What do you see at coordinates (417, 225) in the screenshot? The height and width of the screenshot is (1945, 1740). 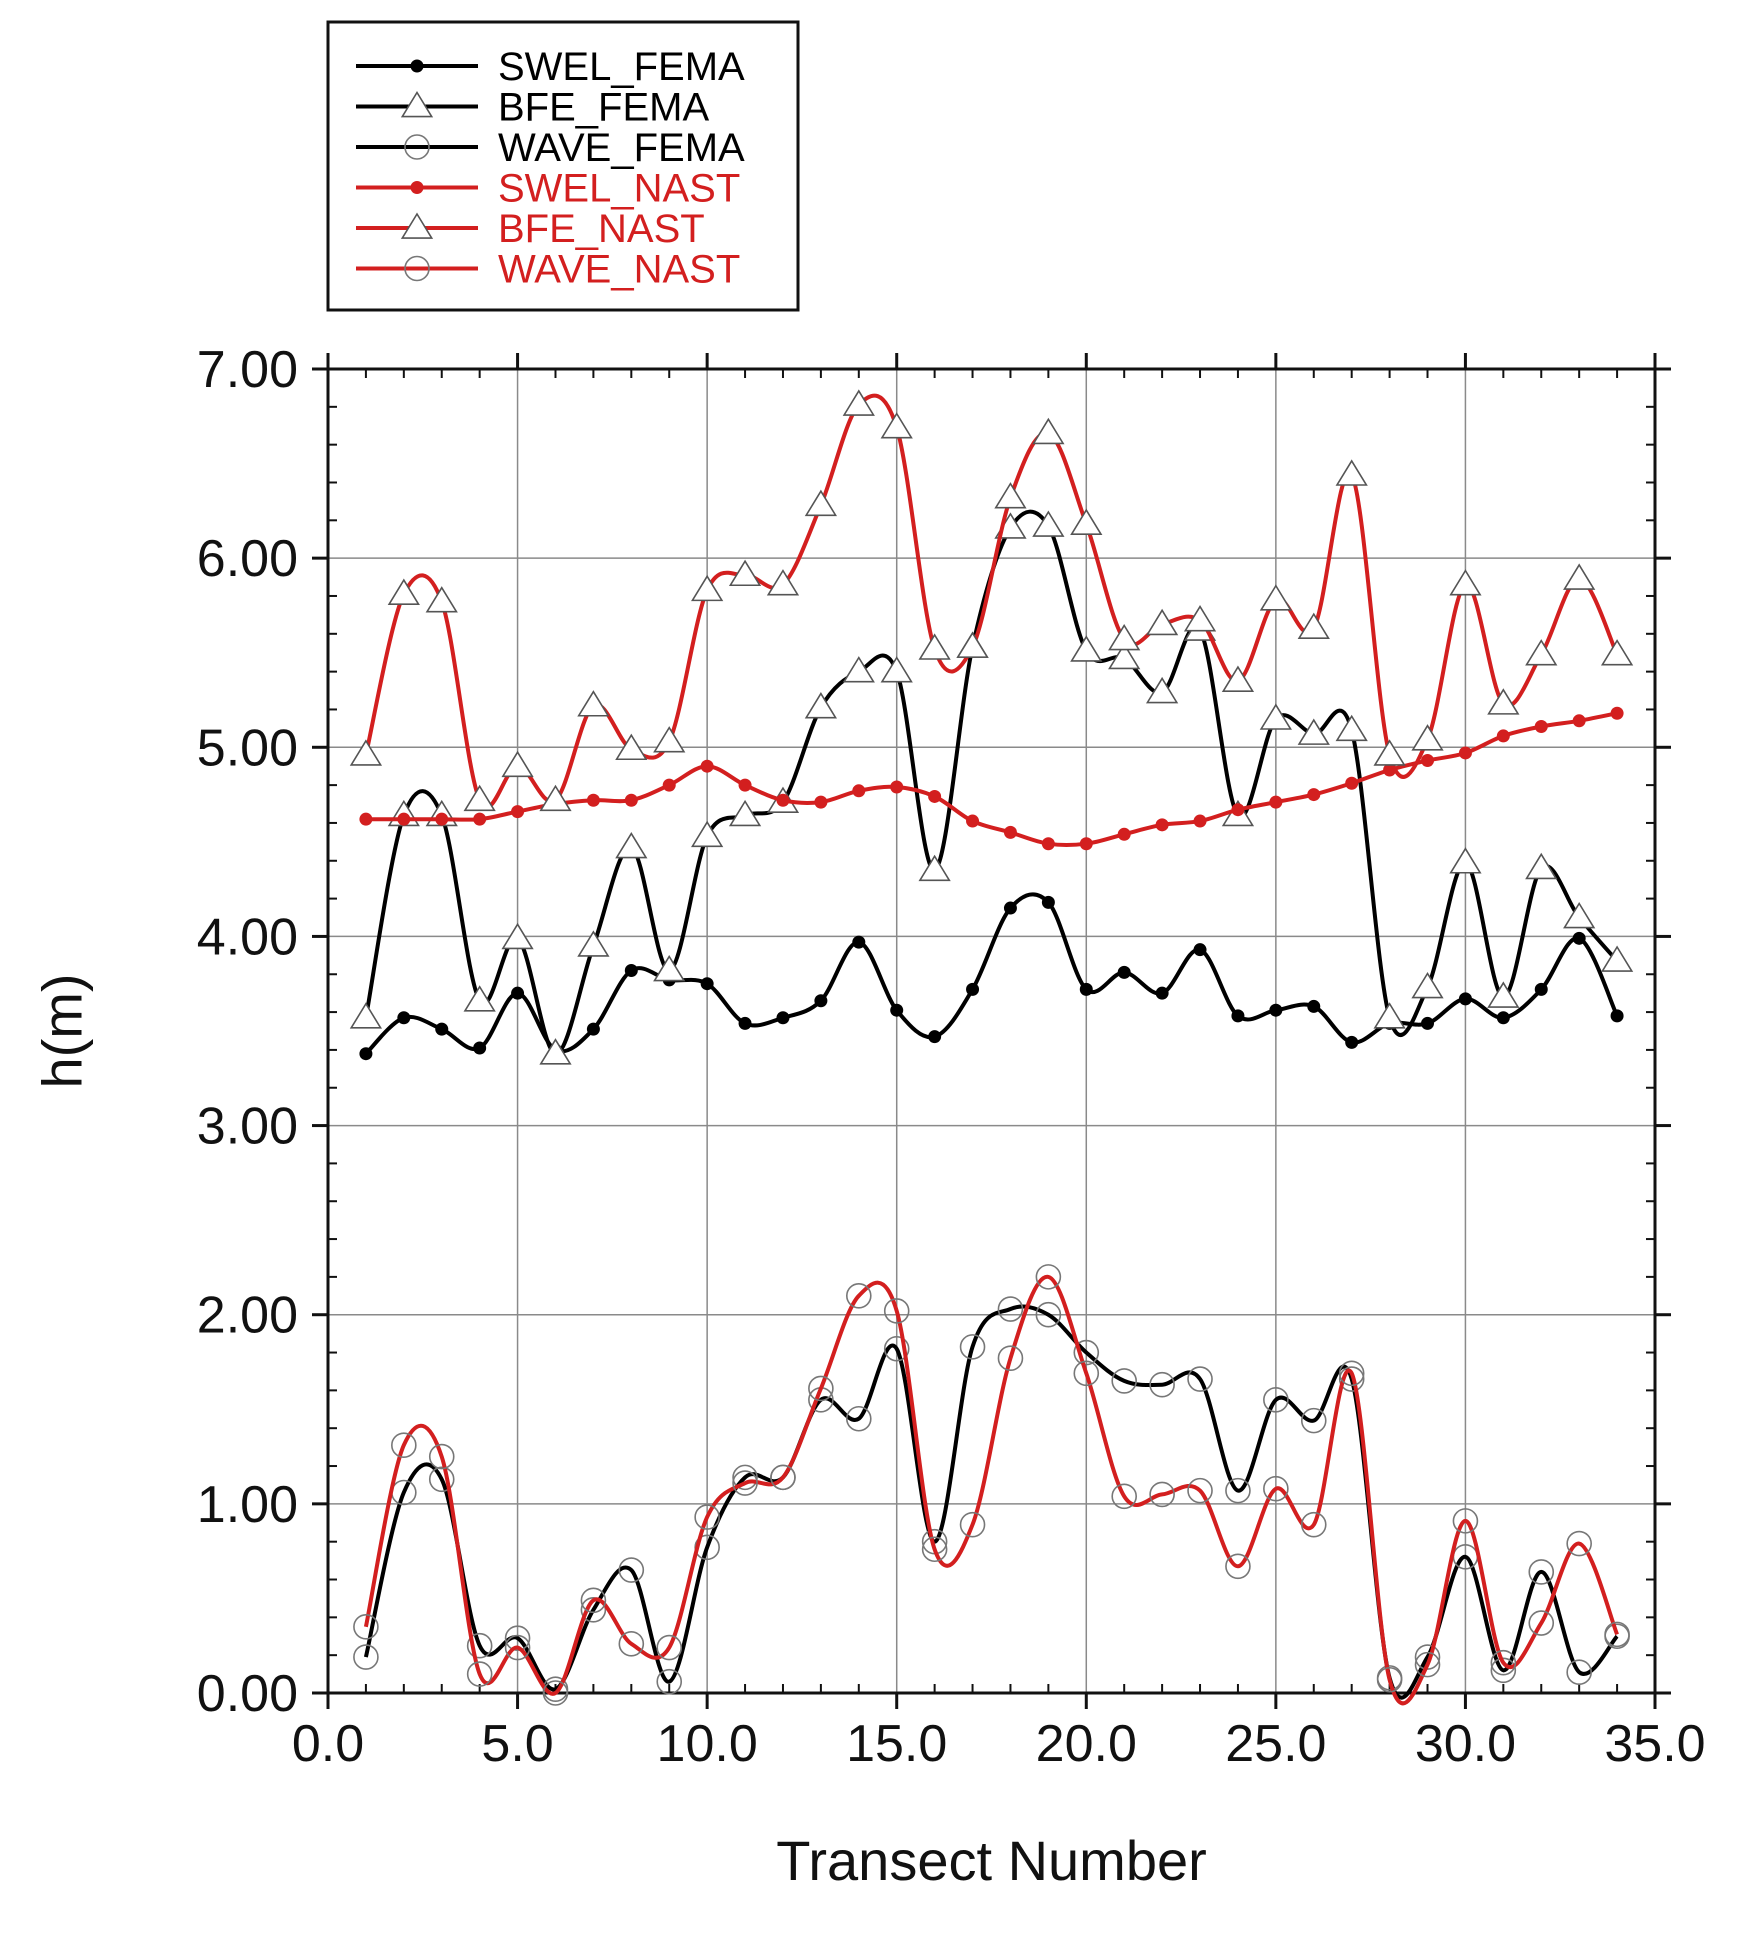 I see `legend-marker` at bounding box center [417, 225].